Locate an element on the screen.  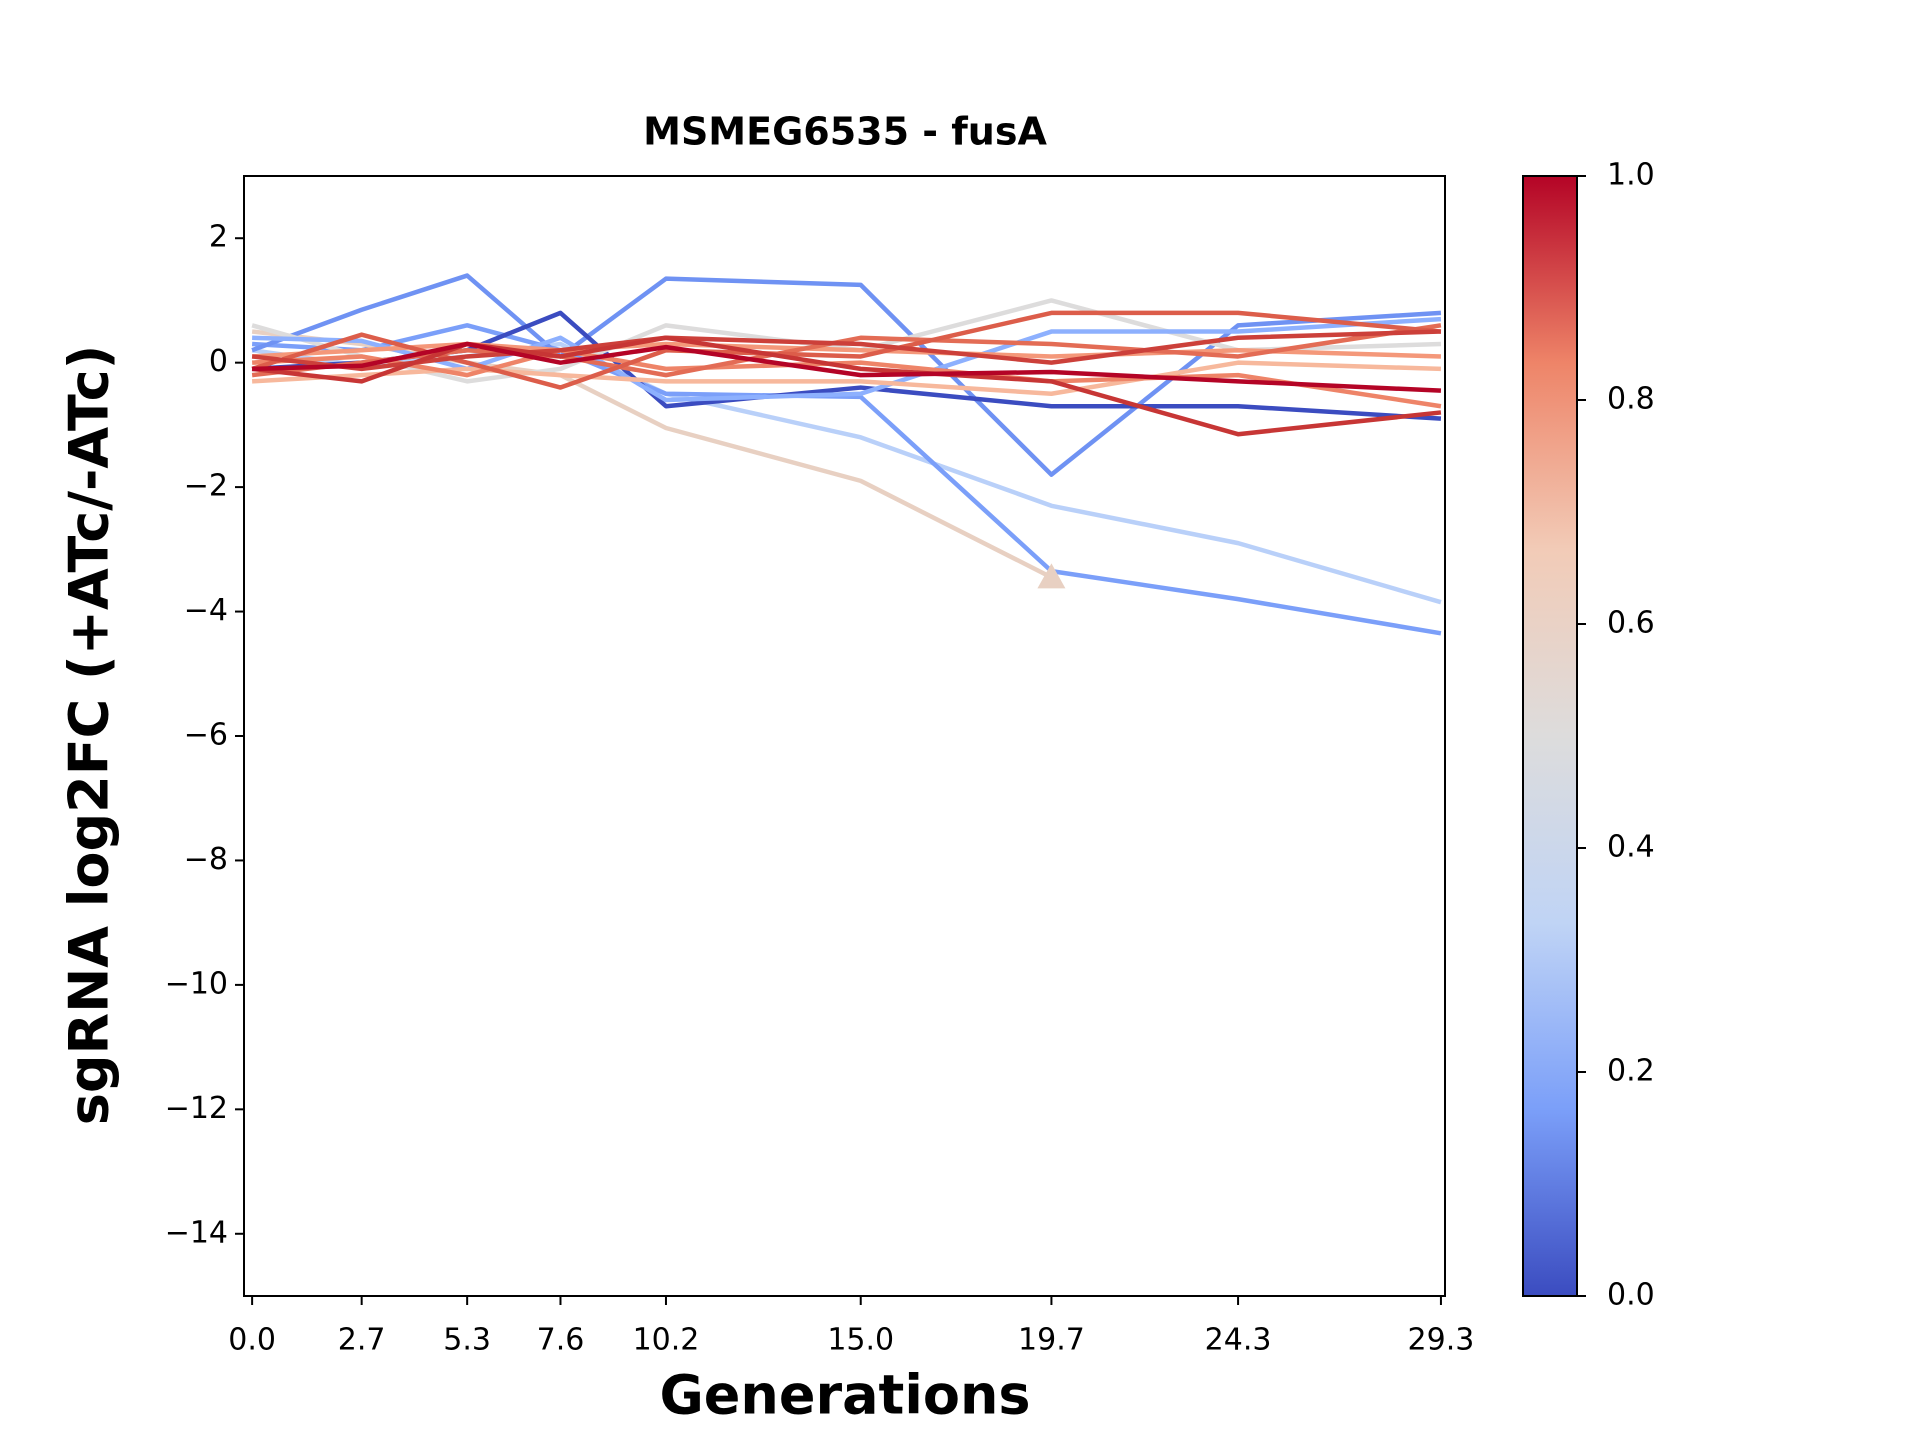
y-tick-label: −2 is located at coordinates (206, 486).